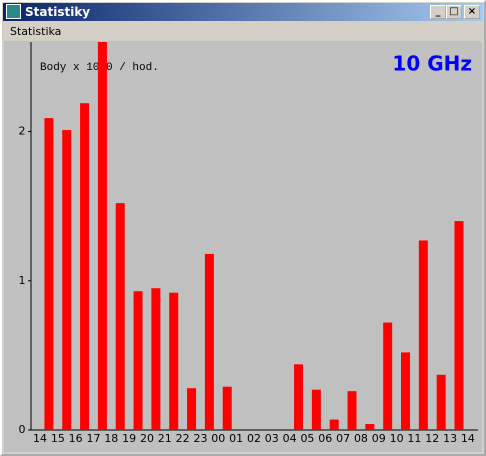 This screenshot has width=486, height=456. What do you see at coordinates (290, 438) in the screenshot?
I see `x-tick-label: 04` at bounding box center [290, 438].